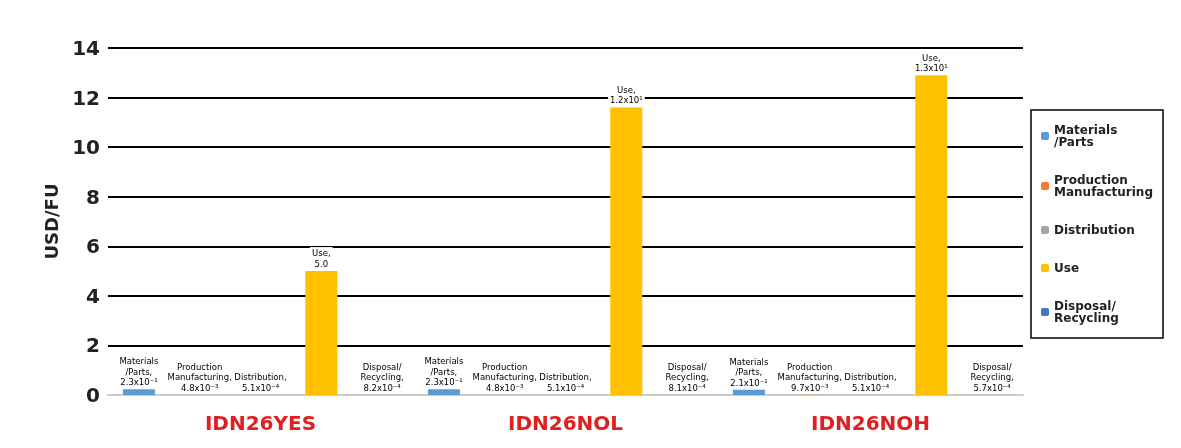 The height and width of the screenshot is (448, 1181). Describe the element at coordinates (626, 95) in the screenshot. I see `data-label: Use, 1.2x10¹` at that location.